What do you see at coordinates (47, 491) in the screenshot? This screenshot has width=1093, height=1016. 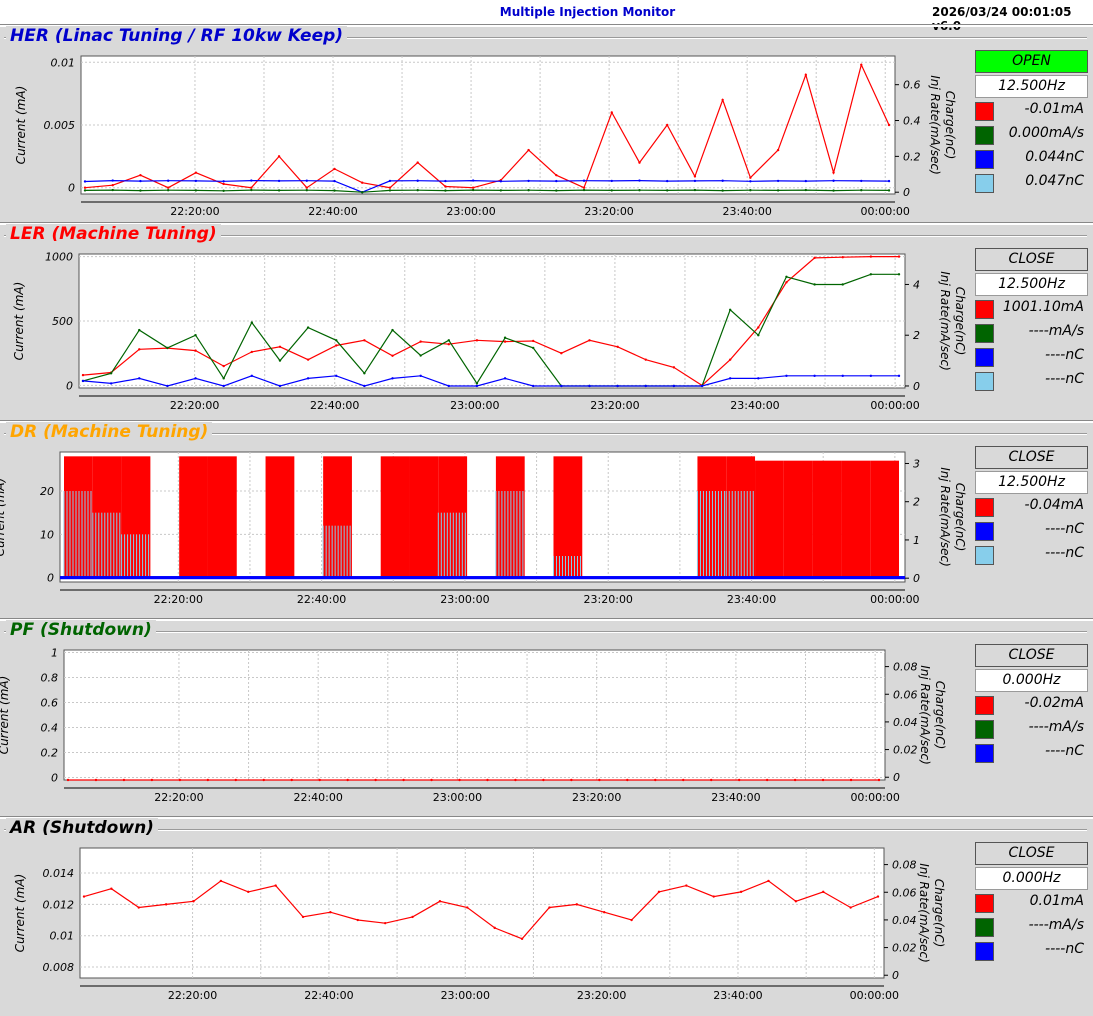 I see `y-tick-label: 20` at bounding box center [47, 491].